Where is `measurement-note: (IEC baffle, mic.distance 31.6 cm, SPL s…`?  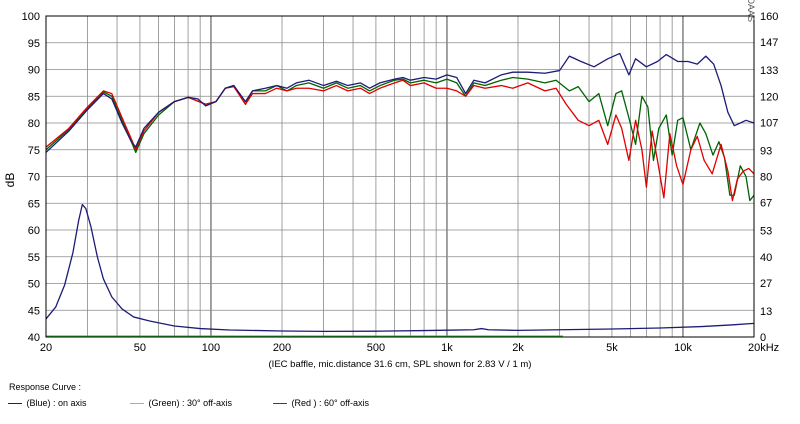
measurement-note: (IEC baffle, mic.distance 31.6 cm, SPL s… is located at coordinates (400, 364).